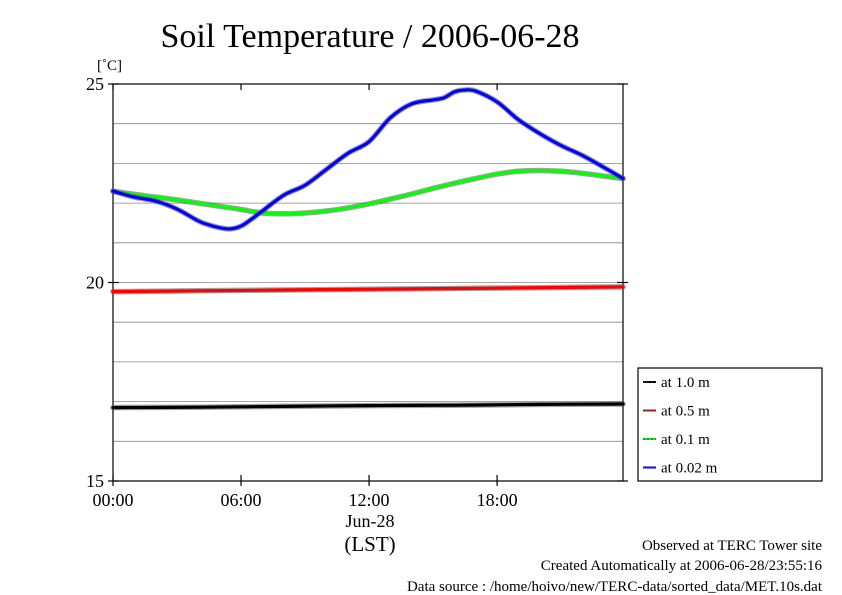 The width and height of the screenshot is (842, 595). What do you see at coordinates (109, 66) in the screenshot?
I see `y-axis-unit: [˚C]` at bounding box center [109, 66].